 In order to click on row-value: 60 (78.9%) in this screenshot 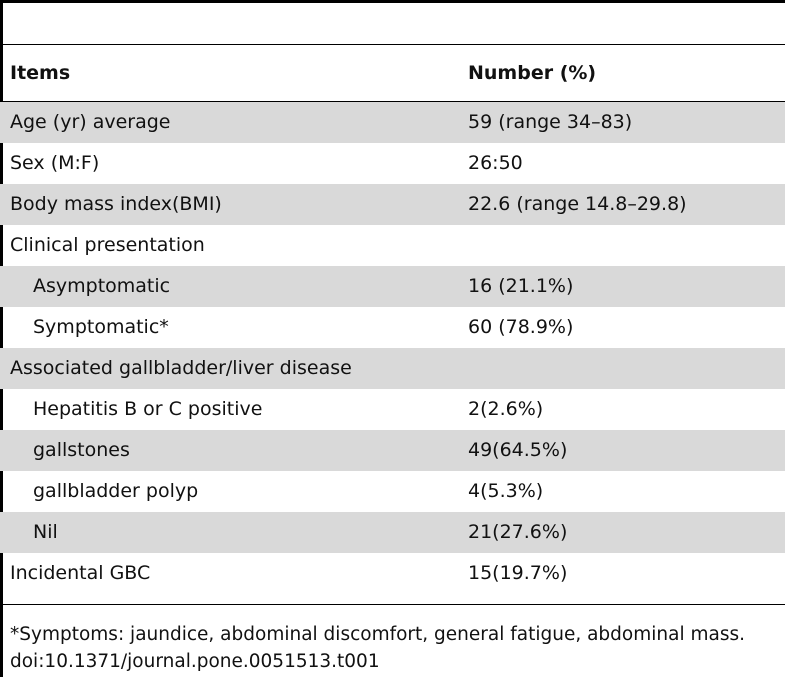, I will do `click(521, 327)`.